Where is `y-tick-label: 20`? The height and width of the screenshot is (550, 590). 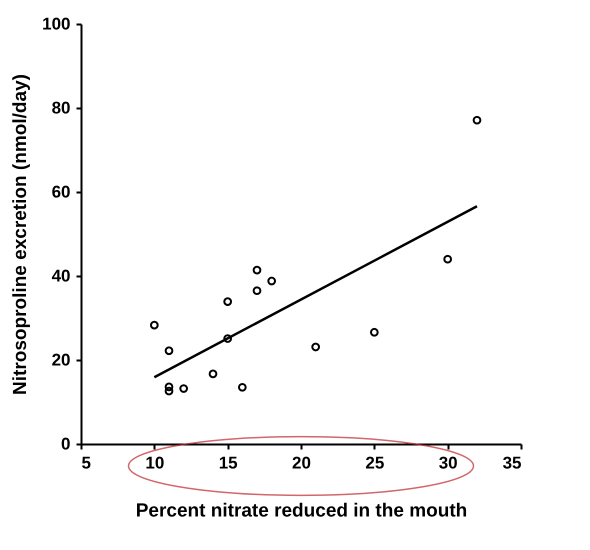
y-tick-label: 20 is located at coordinates (61, 360).